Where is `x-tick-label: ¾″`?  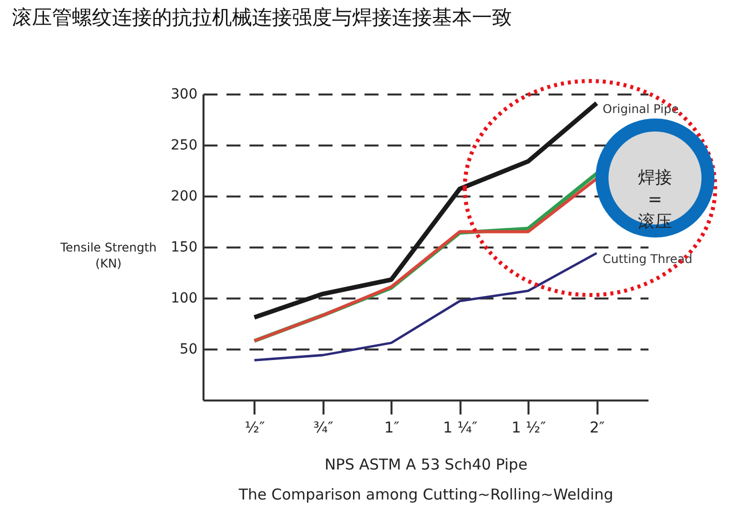 x-tick-label: ¾″ is located at coordinates (323, 427).